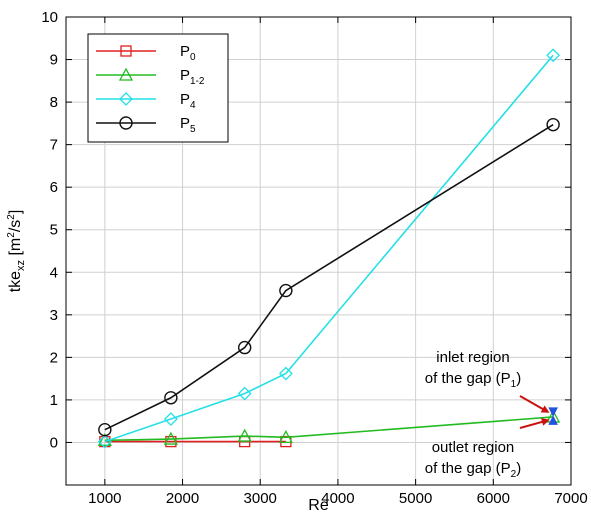  What do you see at coordinates (54, 442) in the screenshot?
I see `y-tick-label-1: 0` at bounding box center [54, 442].